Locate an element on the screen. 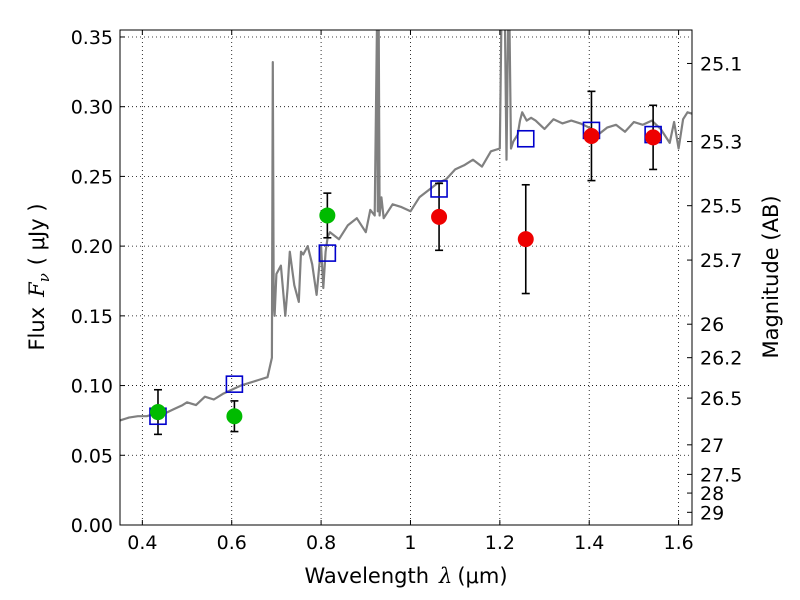 This screenshot has height=600, width=800. magnitude-tick-label: 26.5 is located at coordinates (721, 399).